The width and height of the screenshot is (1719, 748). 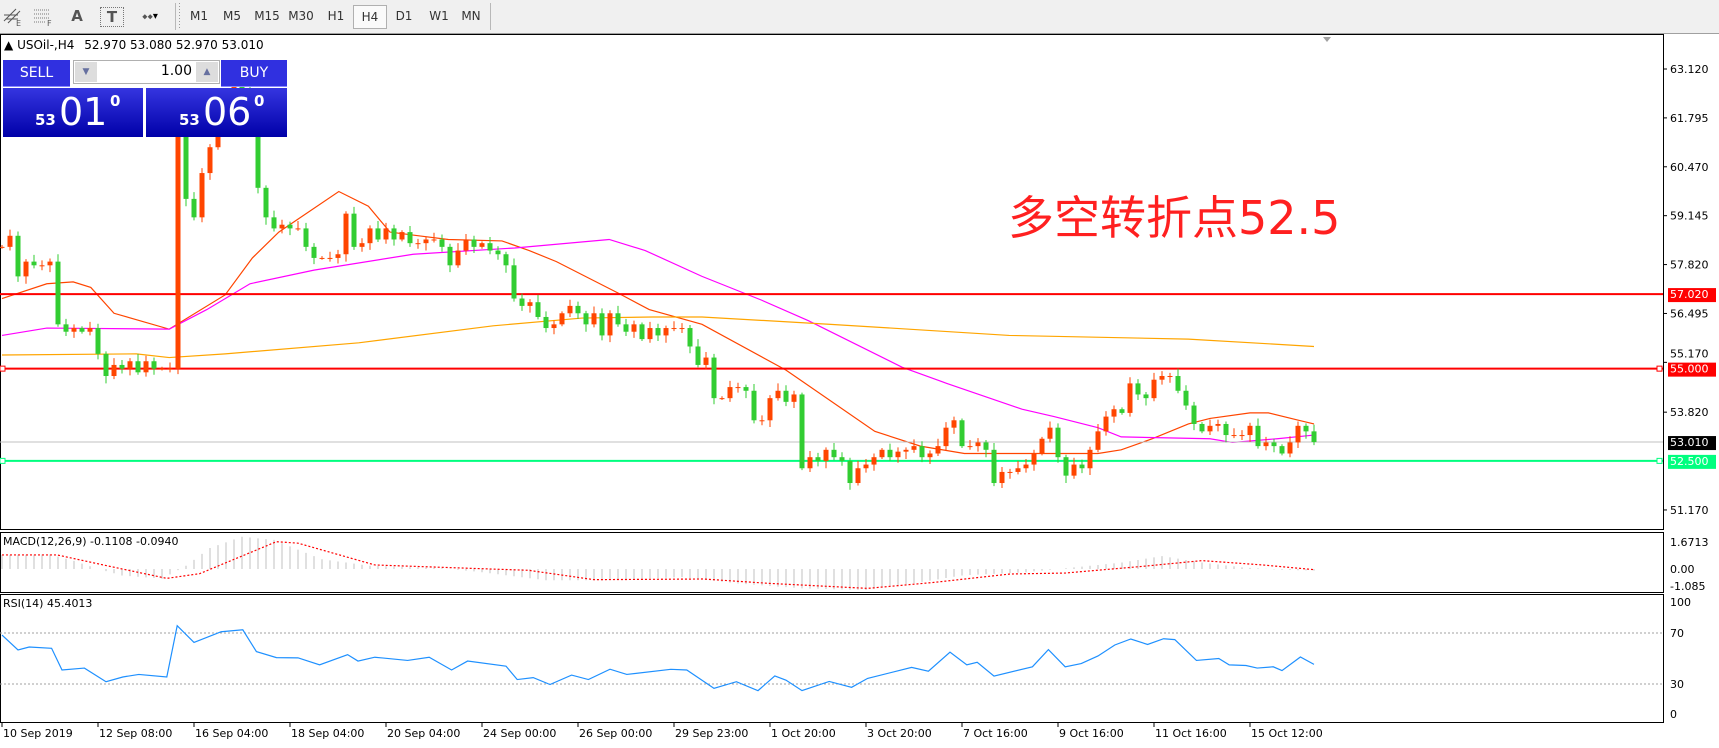 I want to click on timeframe-m30: M30, so click(x=301, y=16).